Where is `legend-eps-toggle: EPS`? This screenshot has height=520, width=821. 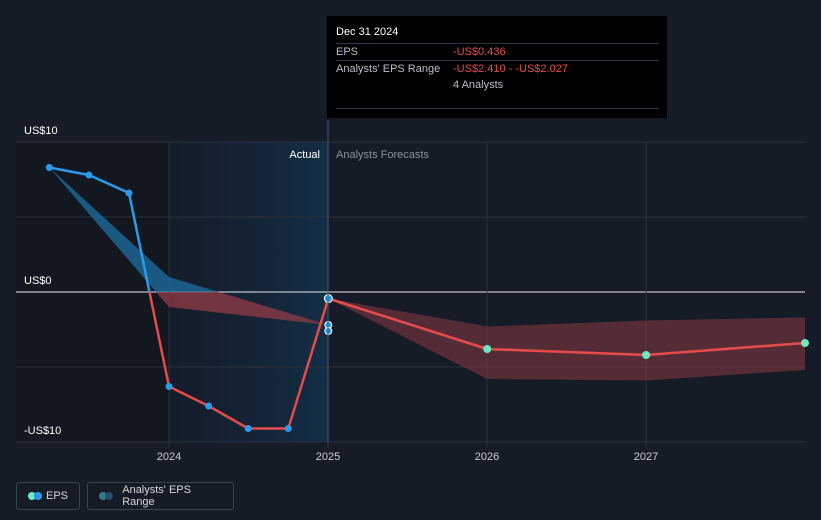
legend-eps-toggle: EPS is located at coordinates (48, 496).